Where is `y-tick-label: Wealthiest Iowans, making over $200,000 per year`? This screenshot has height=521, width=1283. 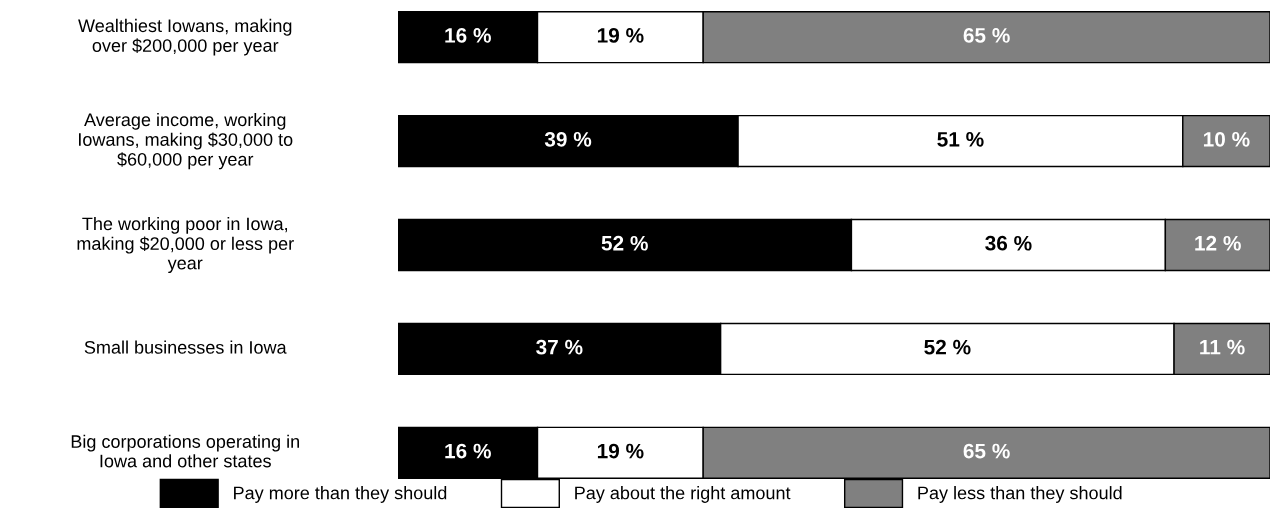 y-tick-label: Wealthiest Iowans, making over $200,000 per year is located at coordinates (185, 37).